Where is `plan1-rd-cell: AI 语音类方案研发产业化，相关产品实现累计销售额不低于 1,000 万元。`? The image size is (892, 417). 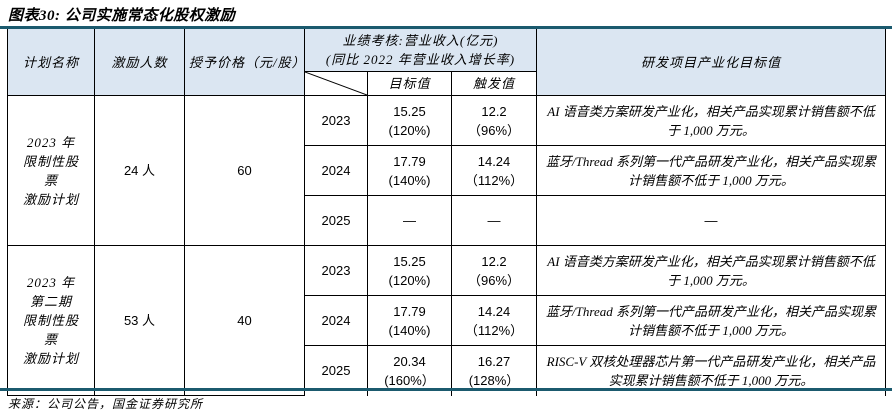 plan1-rd-cell: AI 语音类方案研发产业化，相关产品实现累计销售额不低于 1,000 万元。 is located at coordinates (711, 120).